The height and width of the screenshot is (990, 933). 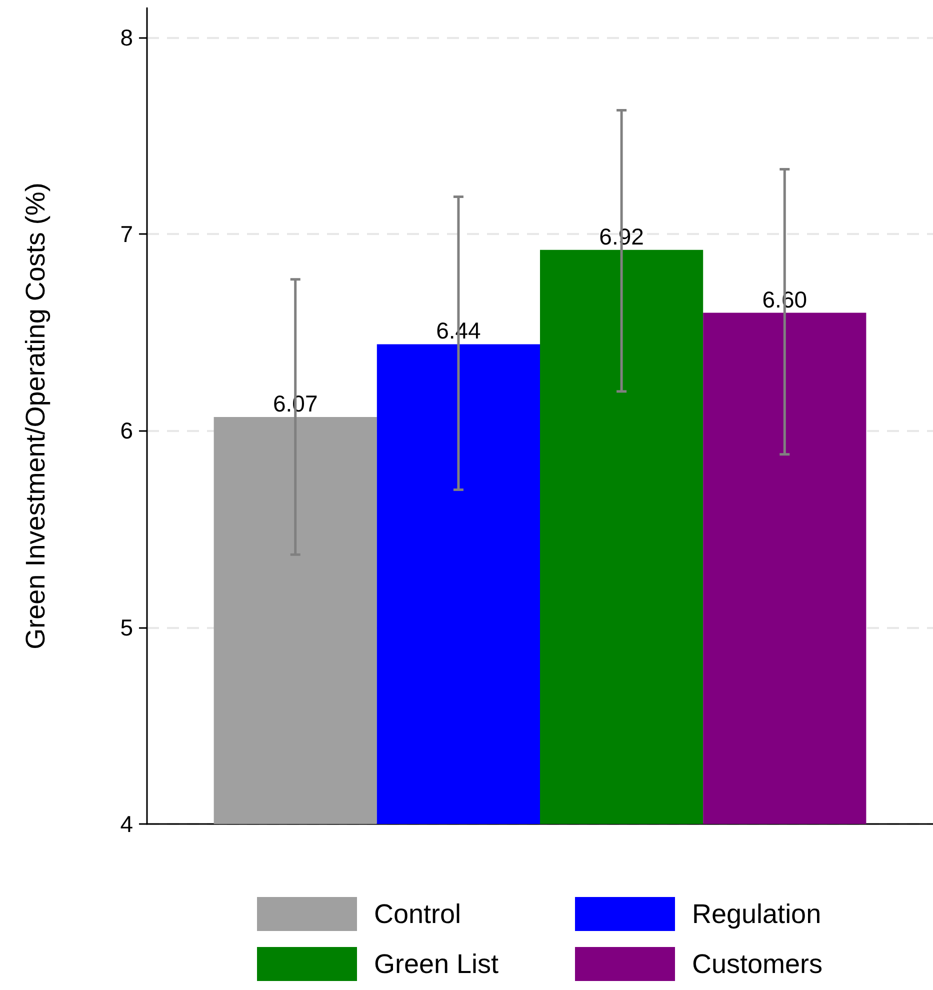 What do you see at coordinates (126, 37) in the screenshot?
I see `y-tick-label: 8` at bounding box center [126, 37].